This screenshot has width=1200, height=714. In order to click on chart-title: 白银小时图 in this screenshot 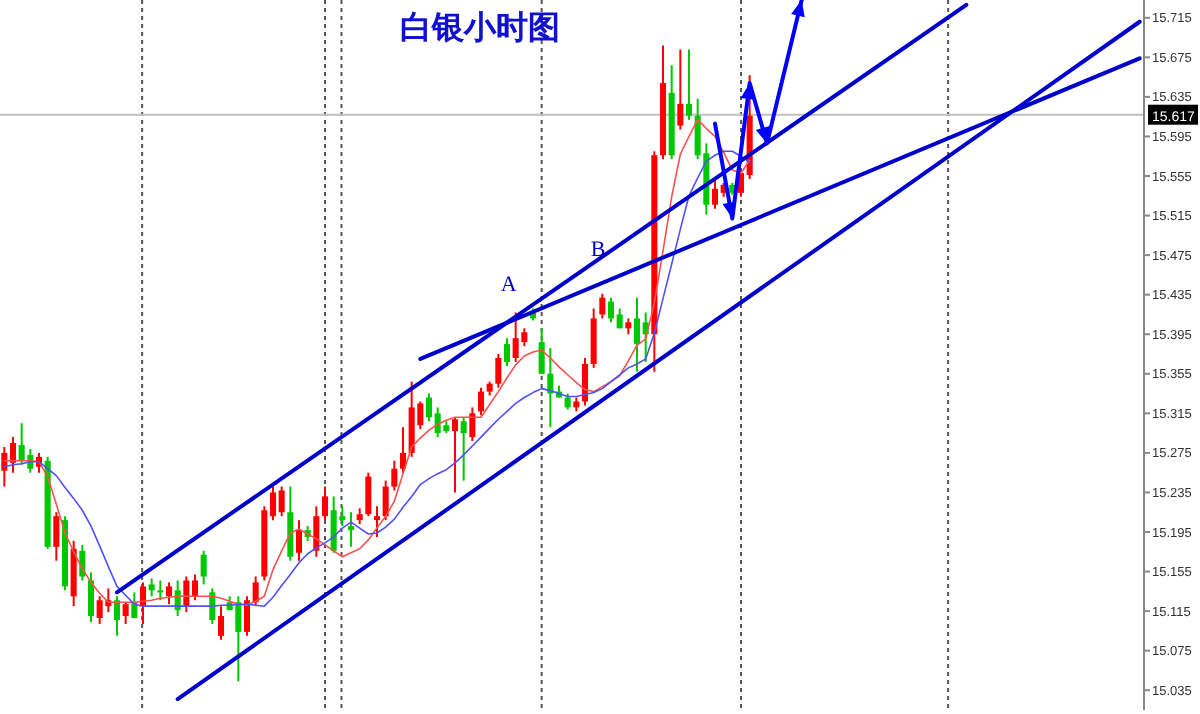, I will do `click(480, 27)`.